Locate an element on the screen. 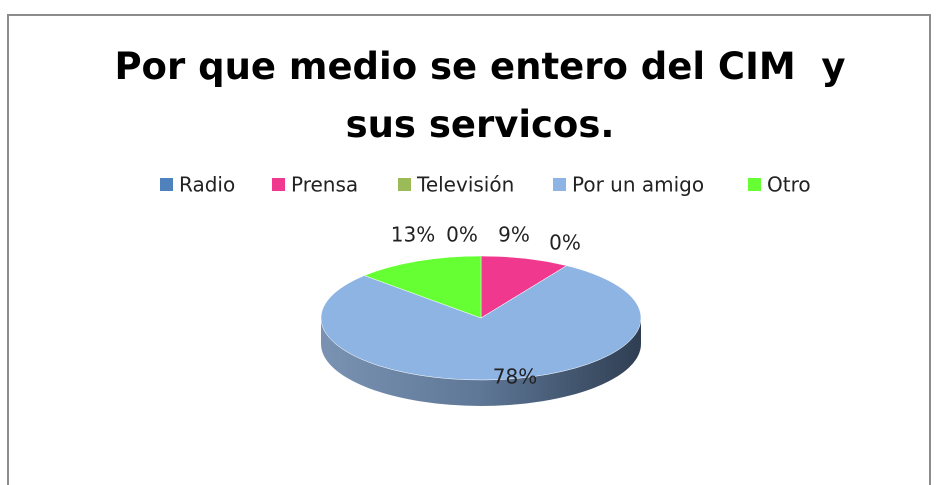 The image size is (940, 485). data-label: 9% is located at coordinates (514, 235).